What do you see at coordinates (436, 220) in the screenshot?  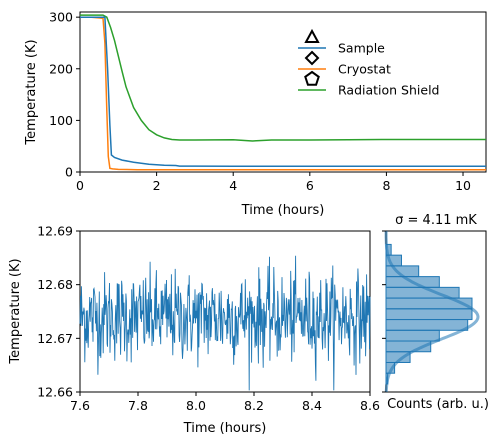 I see `histogram-title: σ = 4.11 mK` at bounding box center [436, 220].